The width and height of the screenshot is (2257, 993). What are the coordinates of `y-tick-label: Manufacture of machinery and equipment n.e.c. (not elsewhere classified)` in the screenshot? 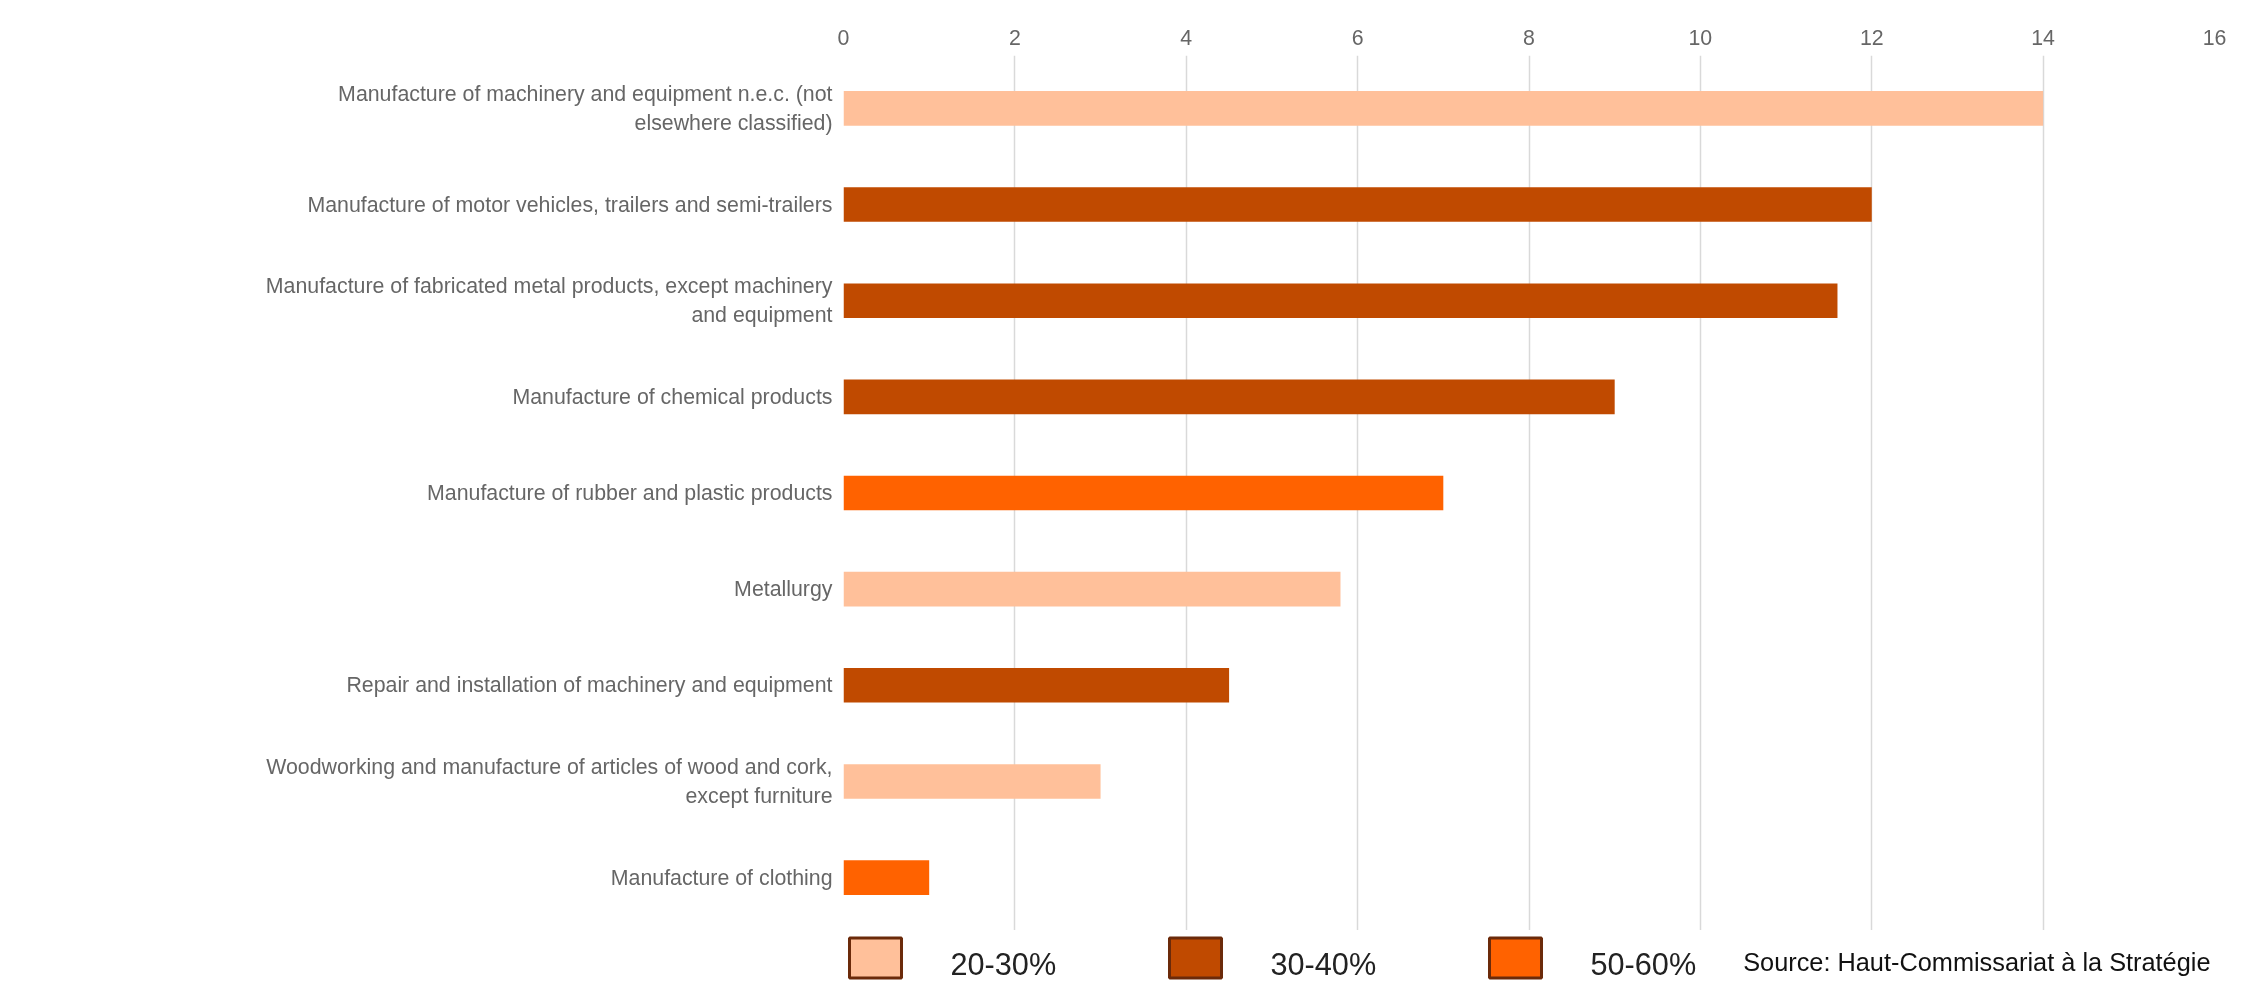 It's located at (585, 108).